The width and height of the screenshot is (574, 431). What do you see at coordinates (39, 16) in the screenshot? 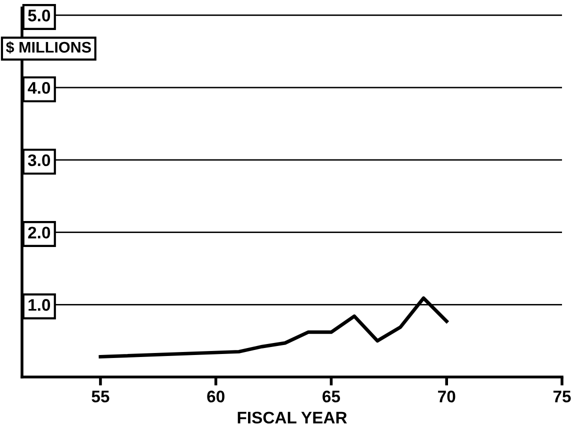
I see `y-tick-label: 5.0` at bounding box center [39, 16].